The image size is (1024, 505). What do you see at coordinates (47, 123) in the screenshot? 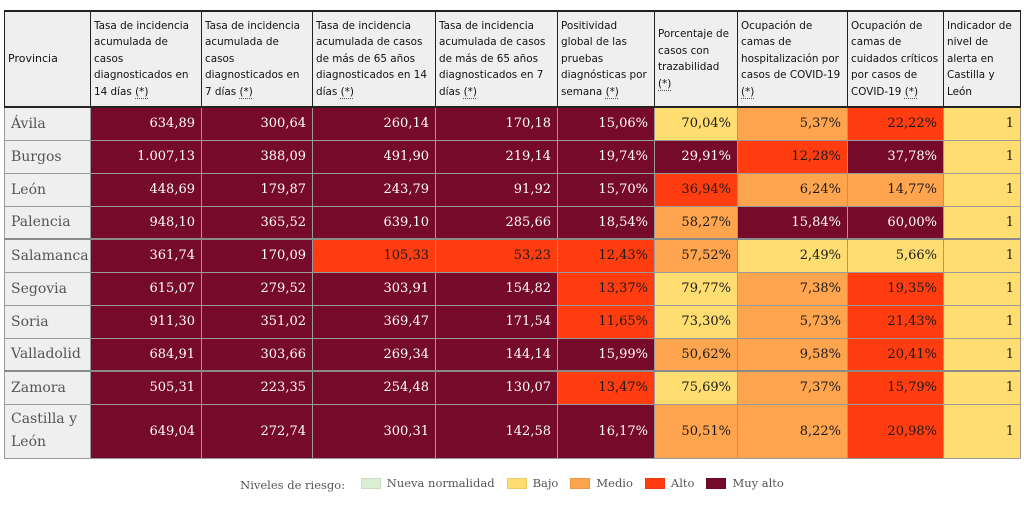
I see `province-name: Ávila` at bounding box center [47, 123].